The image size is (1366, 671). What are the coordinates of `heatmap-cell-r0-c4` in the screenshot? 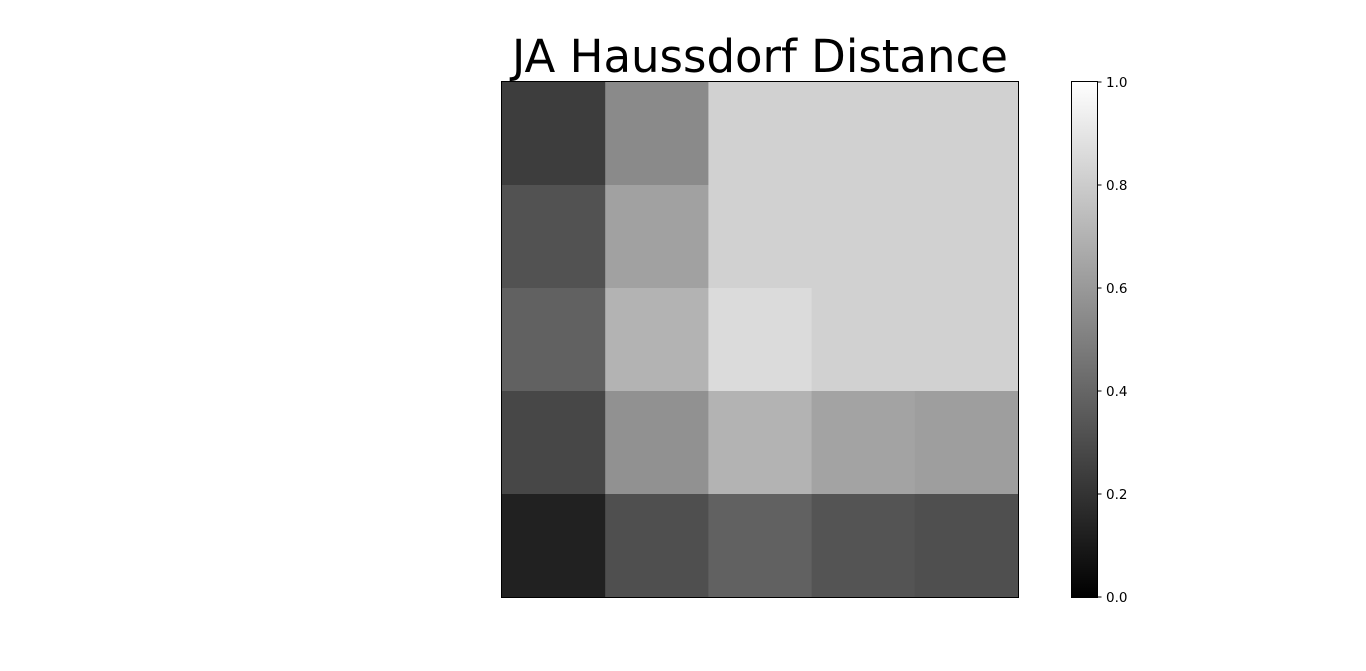 It's located at (966, 134).